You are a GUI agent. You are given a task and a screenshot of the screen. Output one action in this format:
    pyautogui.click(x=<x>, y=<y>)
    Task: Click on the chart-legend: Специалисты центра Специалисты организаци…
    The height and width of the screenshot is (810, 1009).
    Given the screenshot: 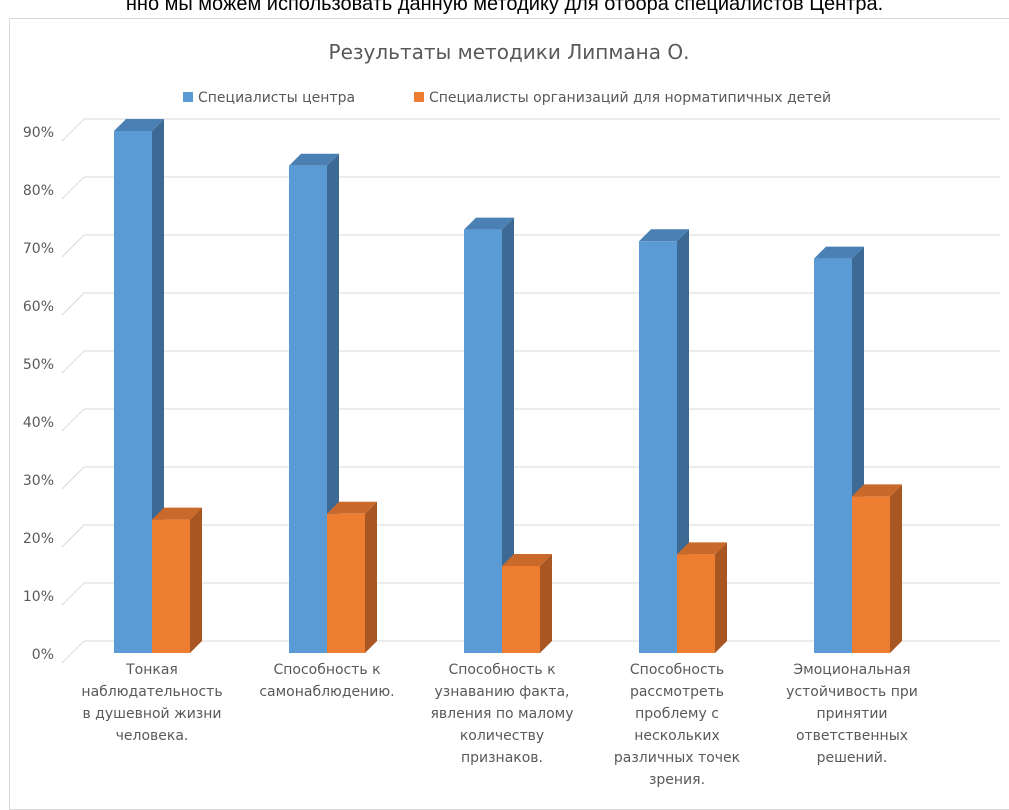 What is the action you would take?
    pyautogui.click(x=507, y=98)
    